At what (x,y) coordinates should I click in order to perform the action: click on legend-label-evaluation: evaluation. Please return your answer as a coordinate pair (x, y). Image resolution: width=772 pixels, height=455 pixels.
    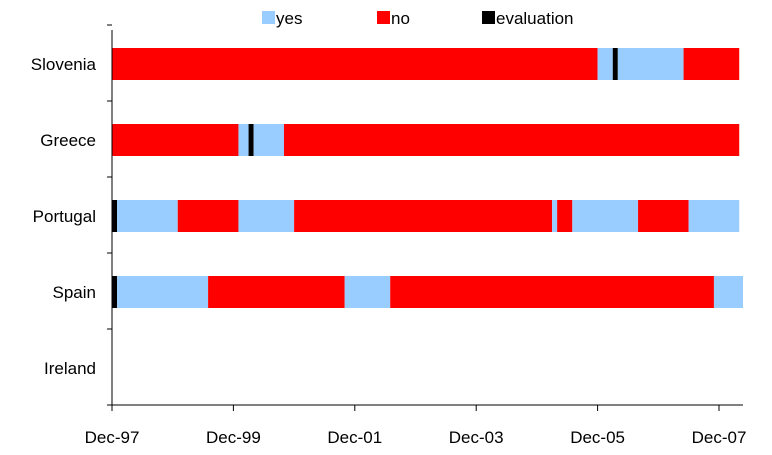
    Looking at the image, I should click on (535, 18).